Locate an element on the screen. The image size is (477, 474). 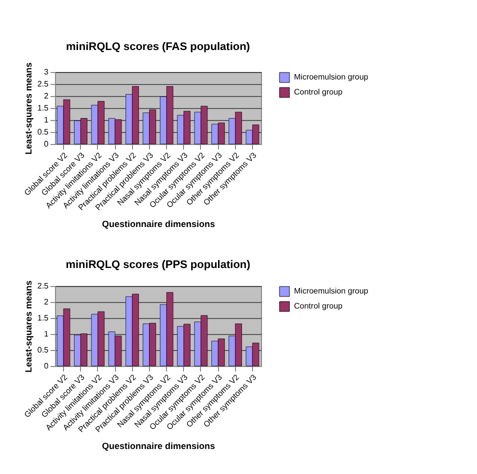
chart-title: miniRQLQ scores (FAS population) is located at coordinates (158, 46).